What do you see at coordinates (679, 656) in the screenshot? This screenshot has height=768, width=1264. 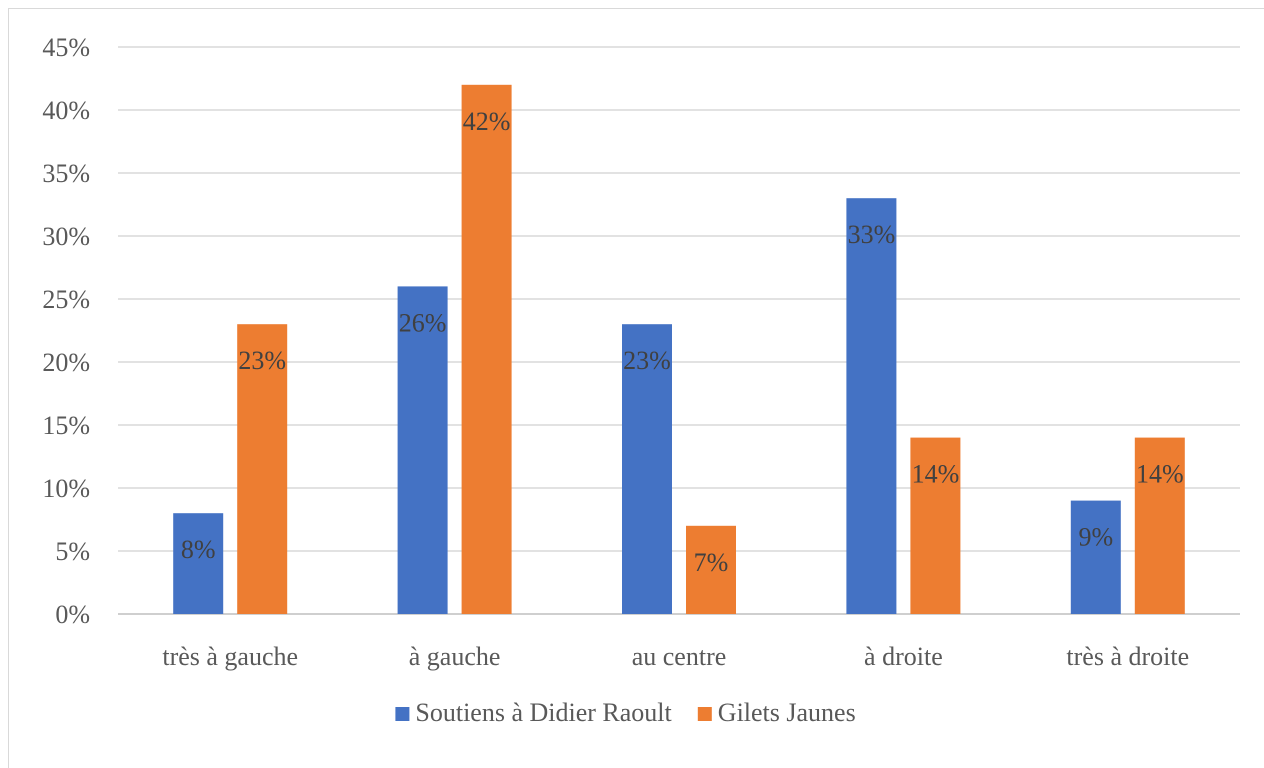 I see `x-category-label: au centre` at bounding box center [679, 656].